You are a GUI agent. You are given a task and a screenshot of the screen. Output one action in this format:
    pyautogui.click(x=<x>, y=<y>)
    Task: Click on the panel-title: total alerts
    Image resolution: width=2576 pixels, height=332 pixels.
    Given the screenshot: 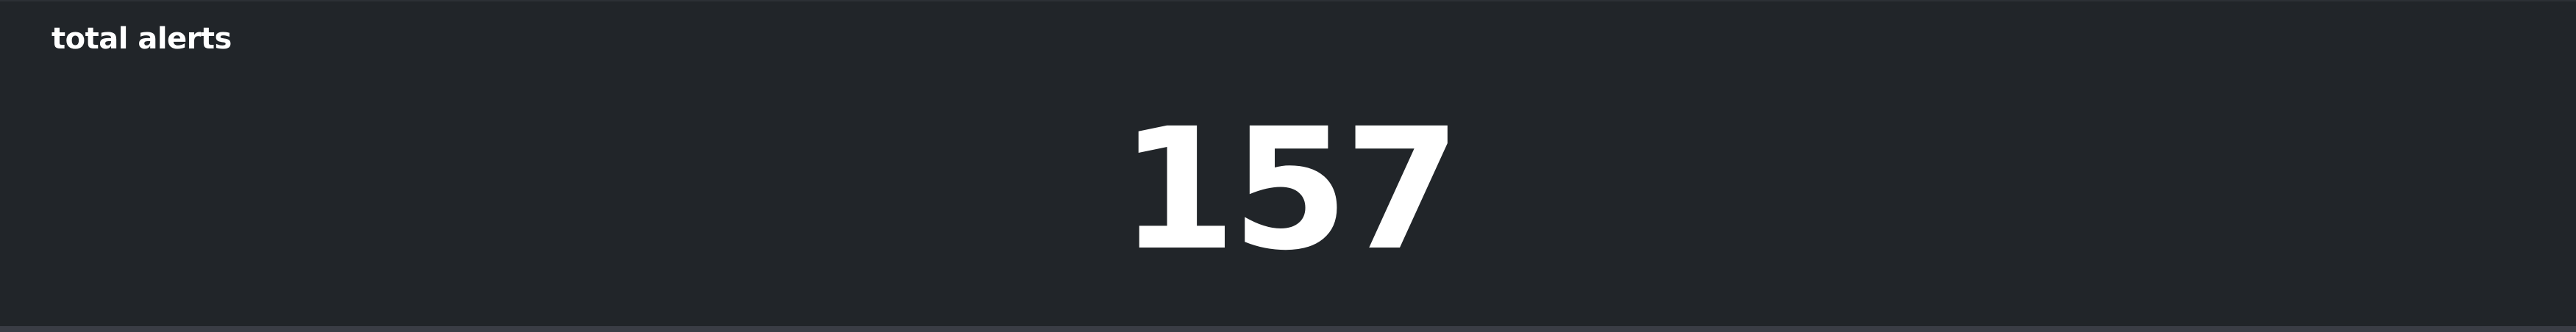 What is the action you would take?
    pyautogui.click(x=141, y=39)
    